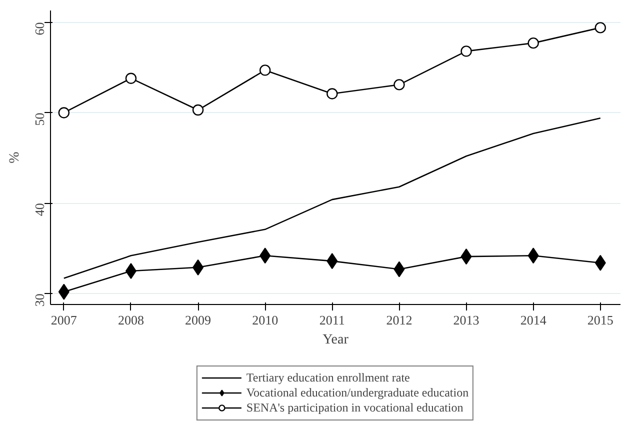 The width and height of the screenshot is (632, 440). What do you see at coordinates (533, 320) in the screenshot?
I see `x-tick-label: 2014` at bounding box center [533, 320].